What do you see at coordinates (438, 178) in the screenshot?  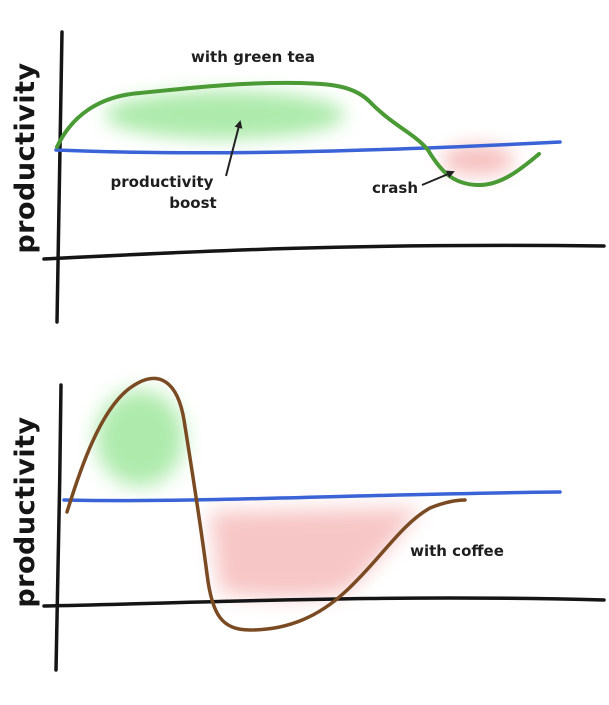 I see `crash-arrow` at bounding box center [438, 178].